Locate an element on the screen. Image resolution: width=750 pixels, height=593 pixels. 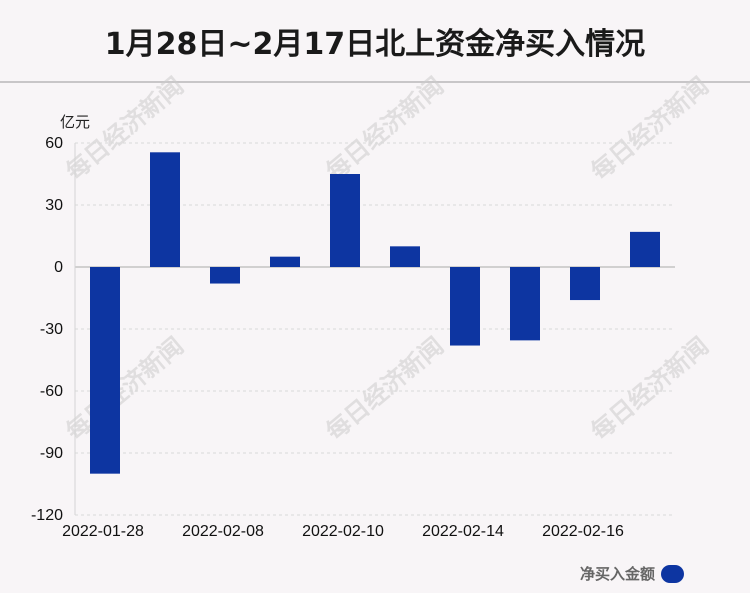
legend: 净买入金额 is located at coordinates (632, 573).